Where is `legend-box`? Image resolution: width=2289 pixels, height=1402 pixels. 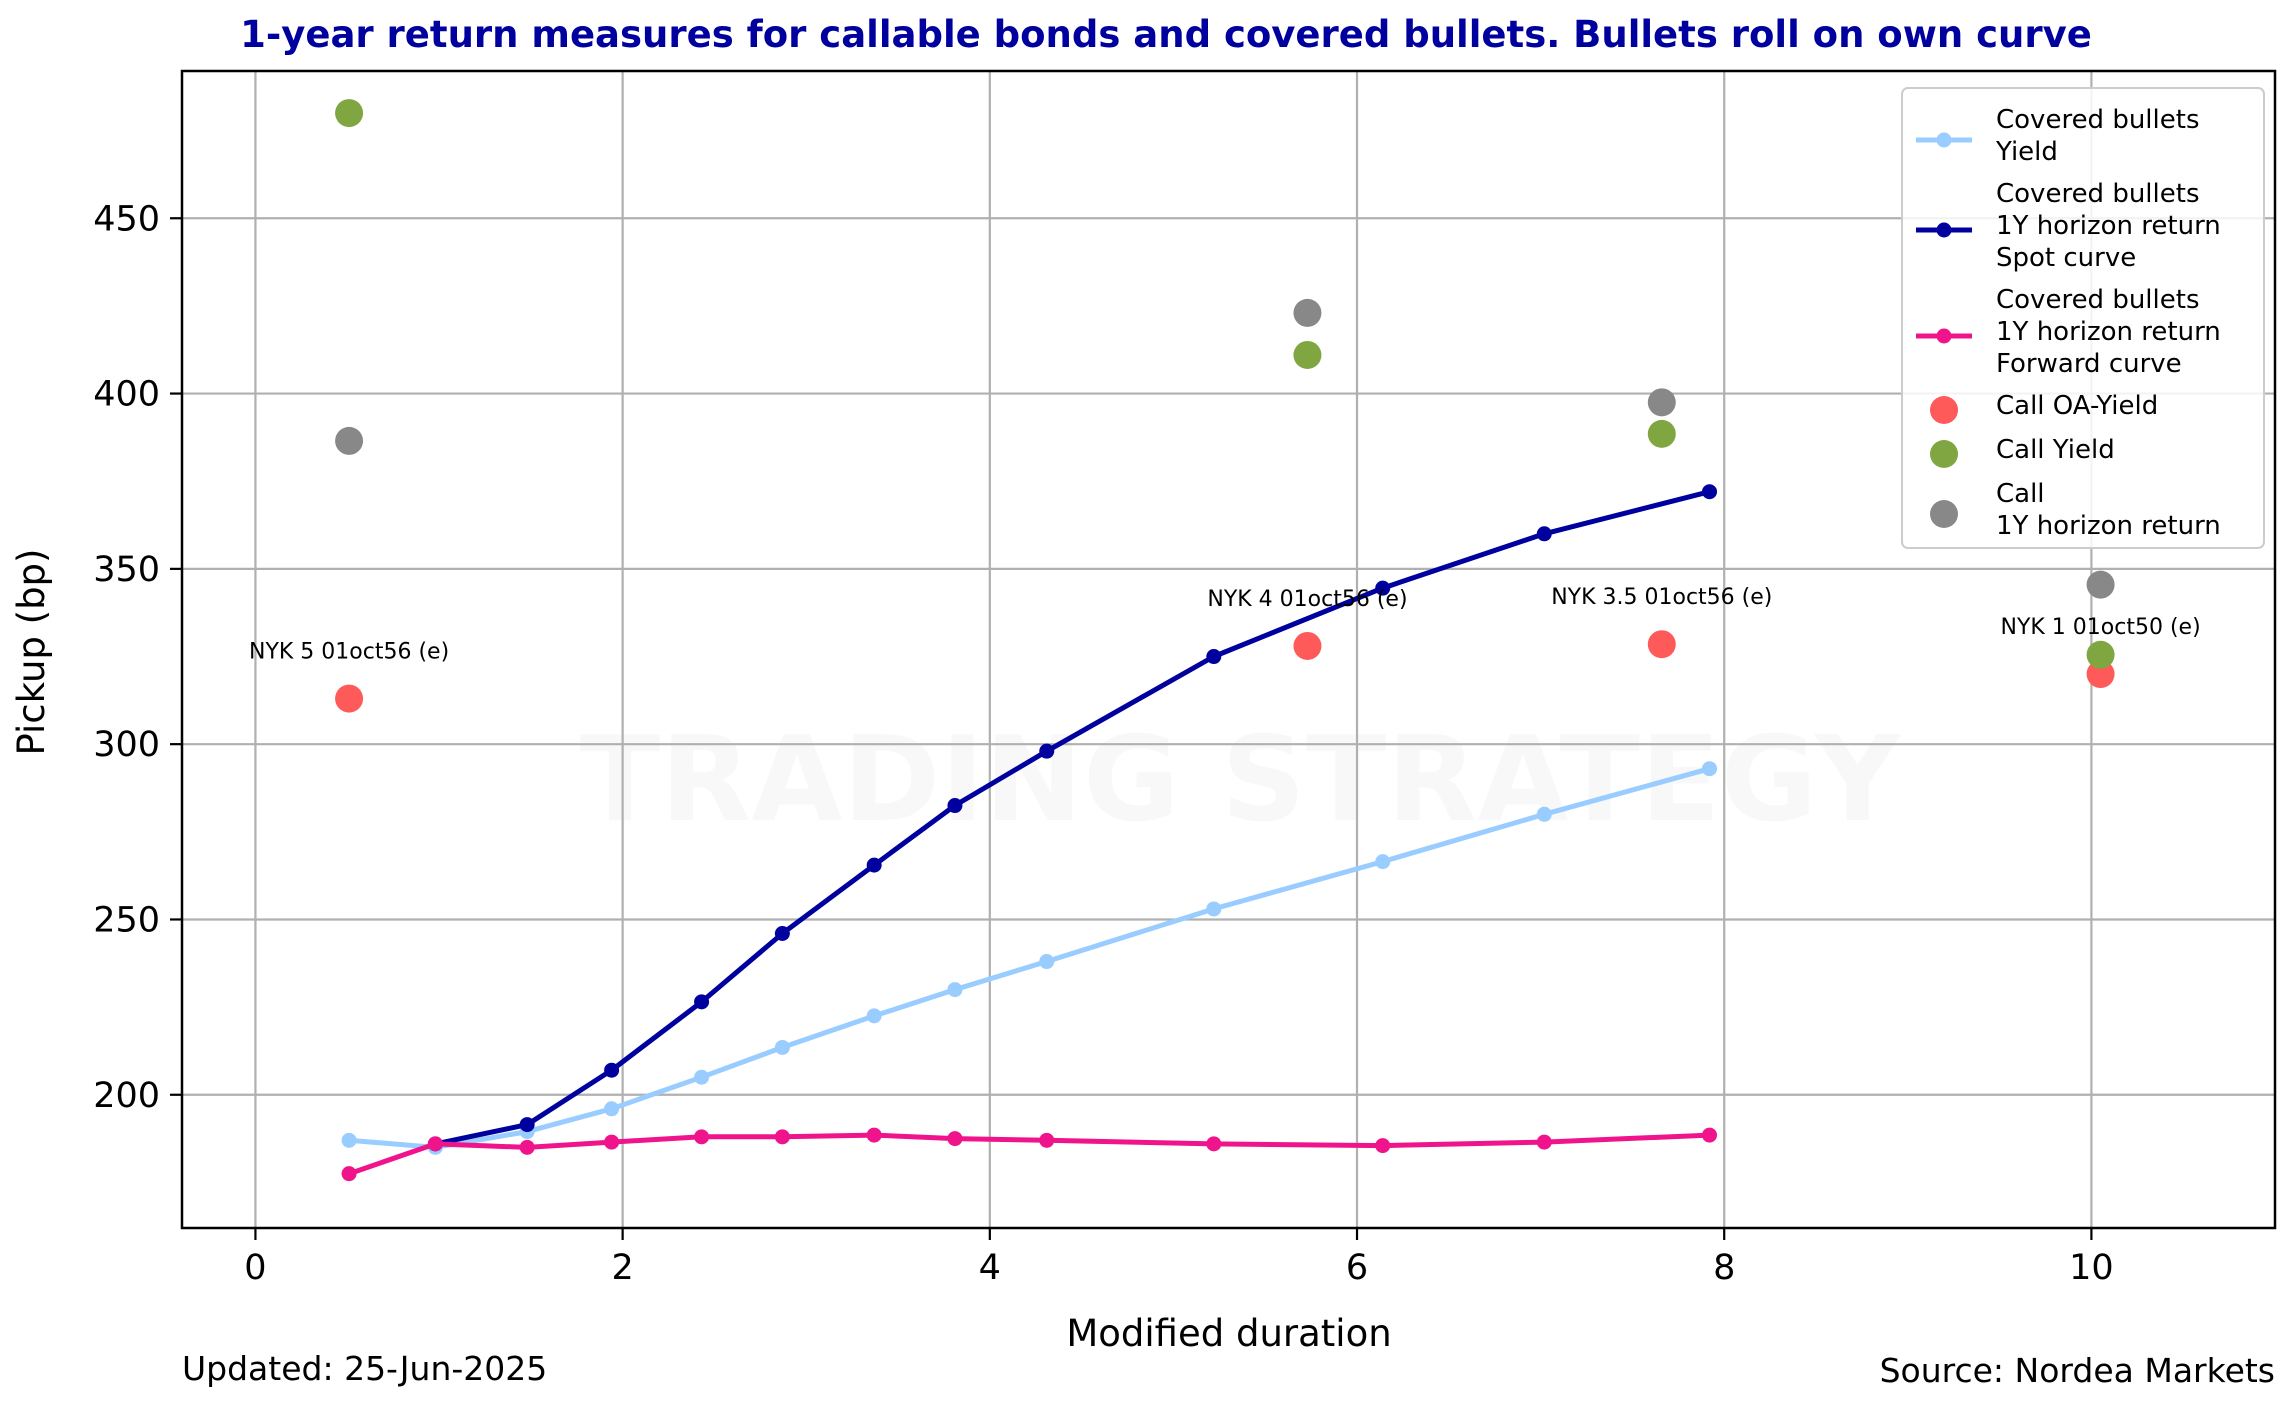
legend-box is located at coordinates (2083, 318).